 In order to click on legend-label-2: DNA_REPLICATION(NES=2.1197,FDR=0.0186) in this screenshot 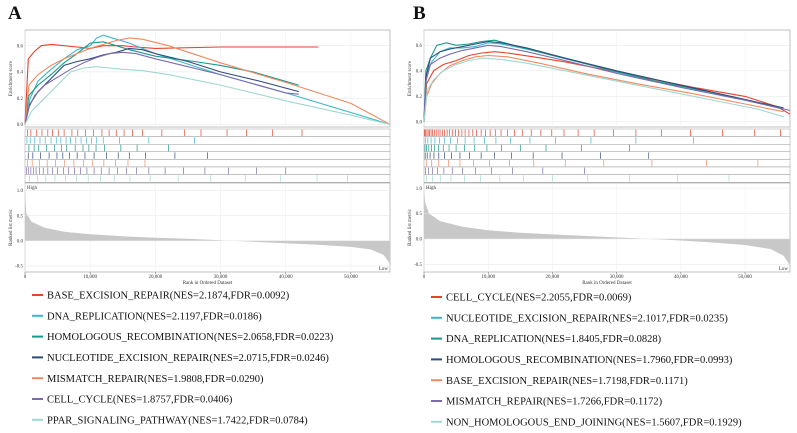, I will do `click(154, 316)`.